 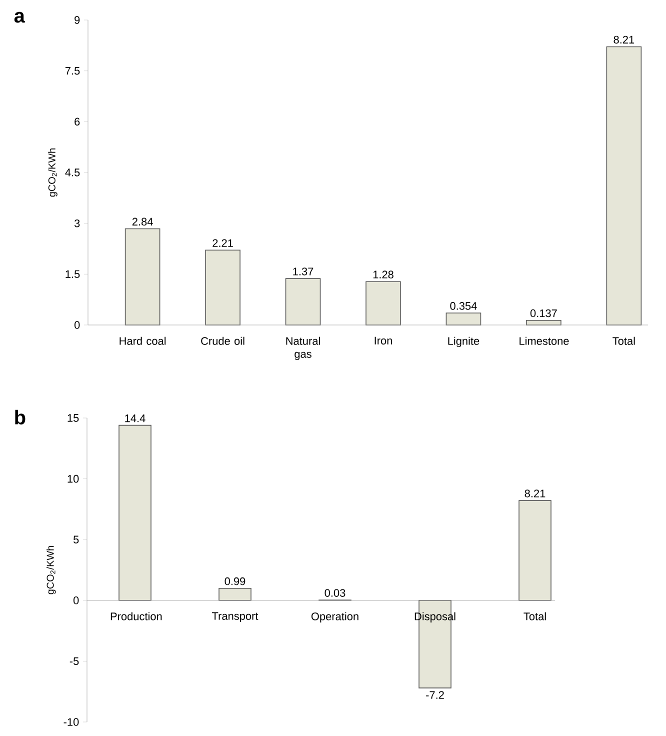 I want to click on x-tick-label: Lignite, so click(x=464, y=342).